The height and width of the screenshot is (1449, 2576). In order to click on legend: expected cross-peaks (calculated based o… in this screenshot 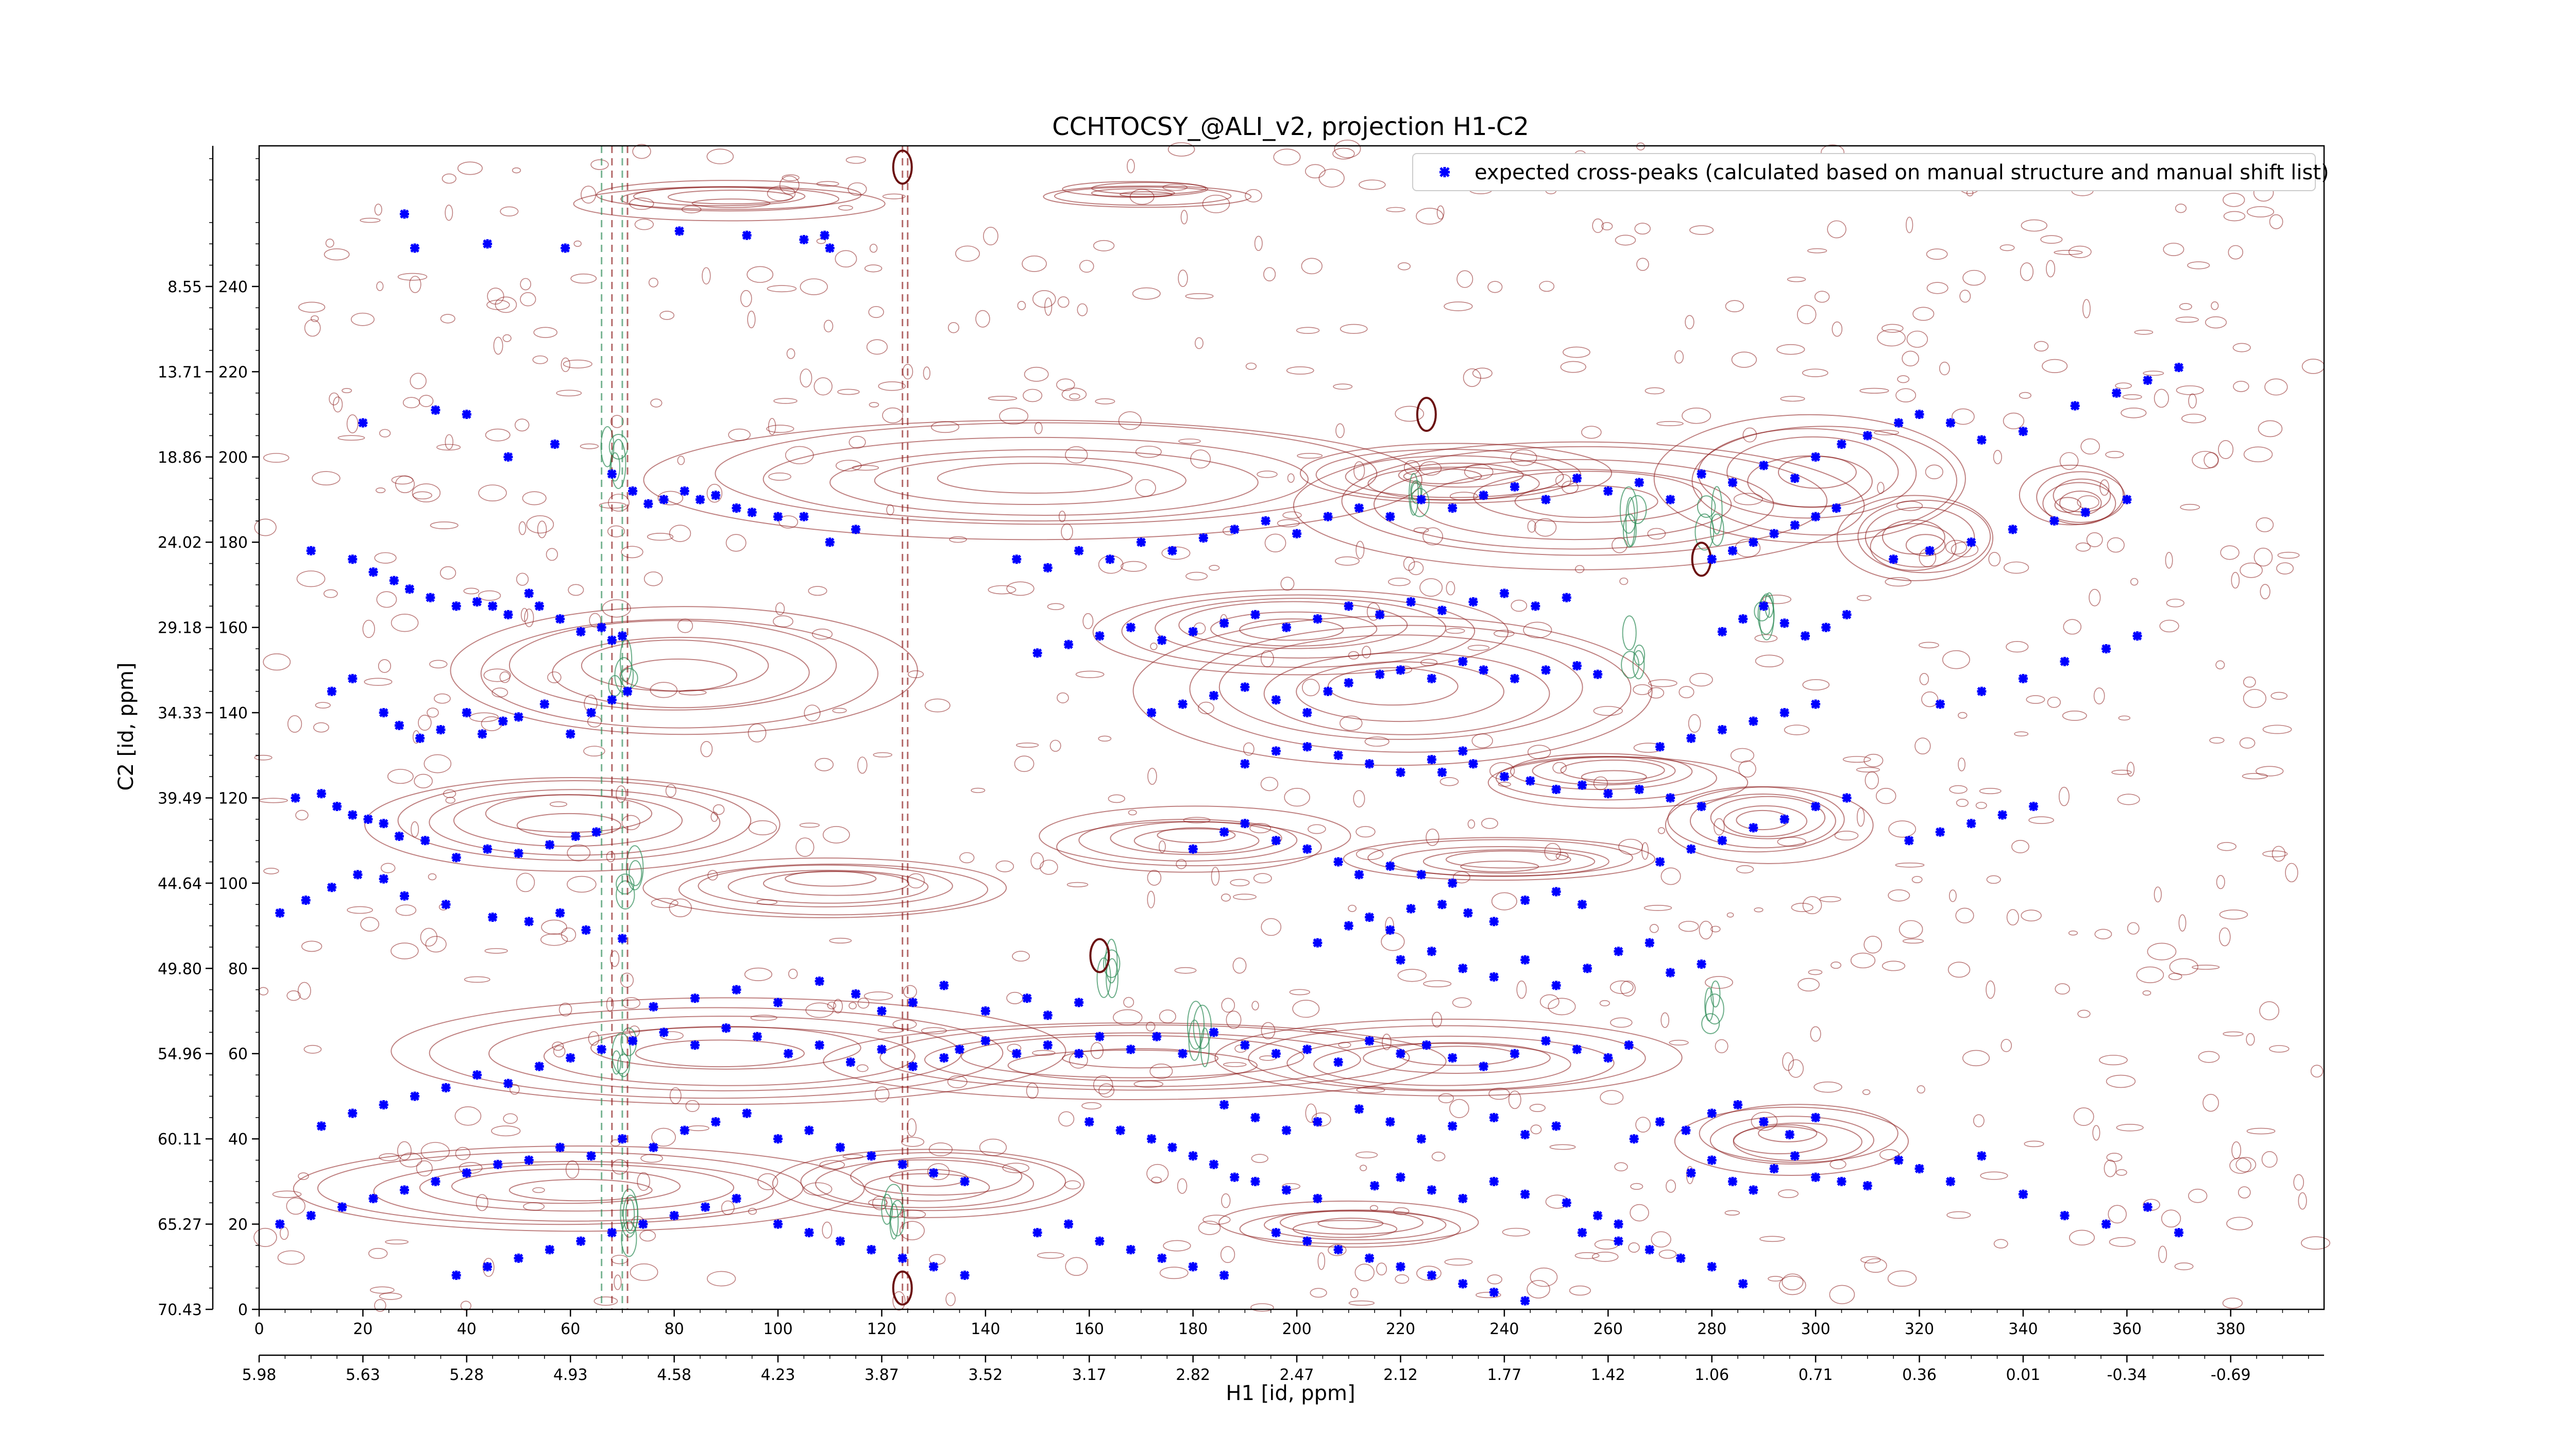, I will do `click(1870, 172)`.